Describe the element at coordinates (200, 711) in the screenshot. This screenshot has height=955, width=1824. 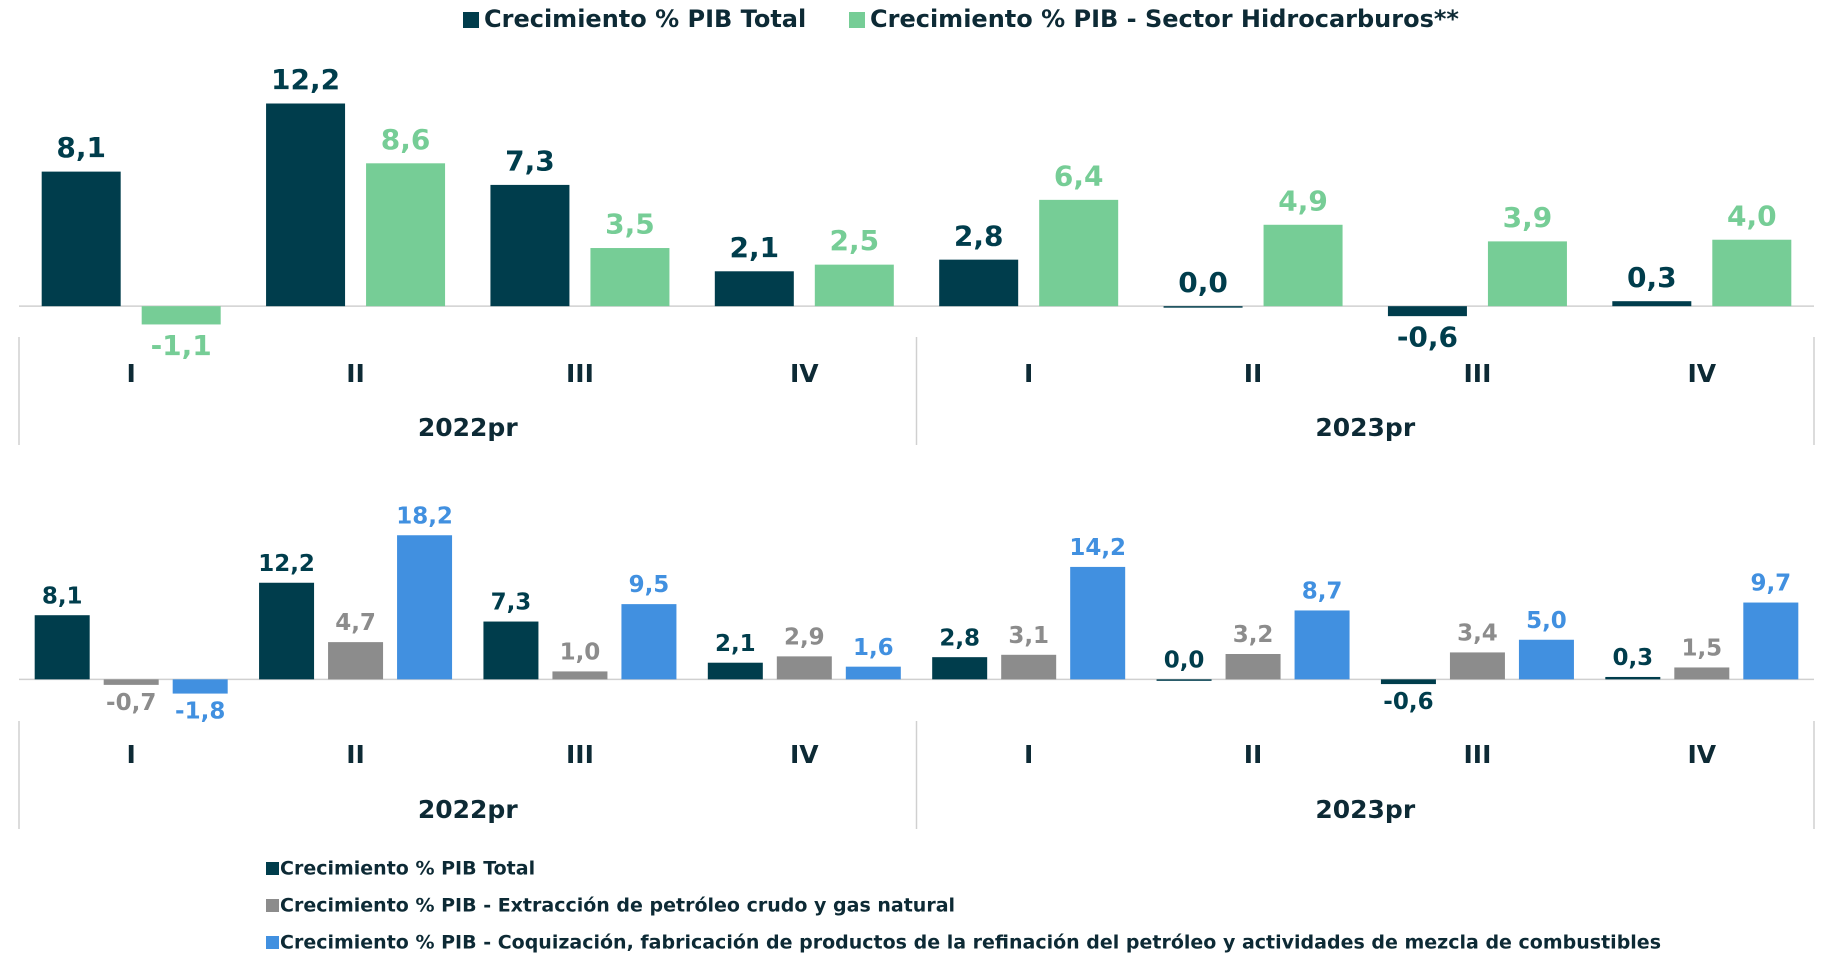
I see `value-label: -1,8` at that location.